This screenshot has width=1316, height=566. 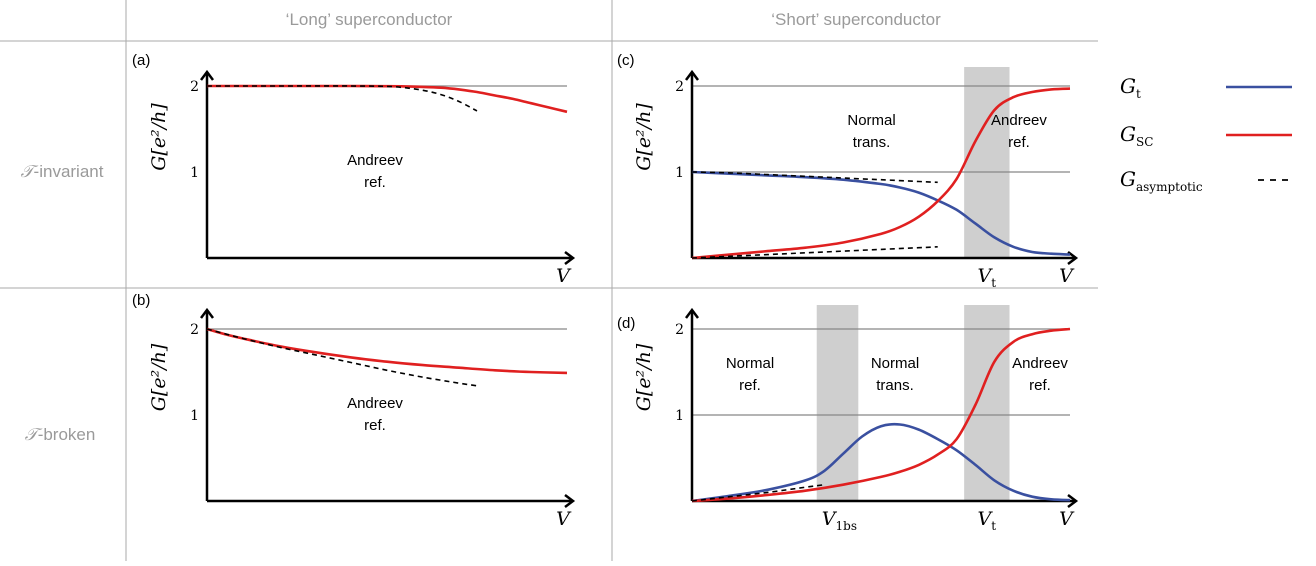 I want to click on panel-label: (d), so click(x=626, y=323).